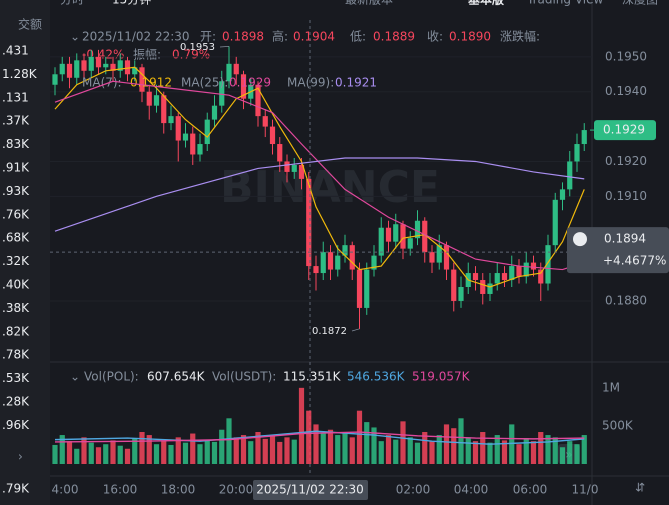  Describe the element at coordinates (485, 3) in the screenshot. I see `toolbar-tab: 基本版` at that location.